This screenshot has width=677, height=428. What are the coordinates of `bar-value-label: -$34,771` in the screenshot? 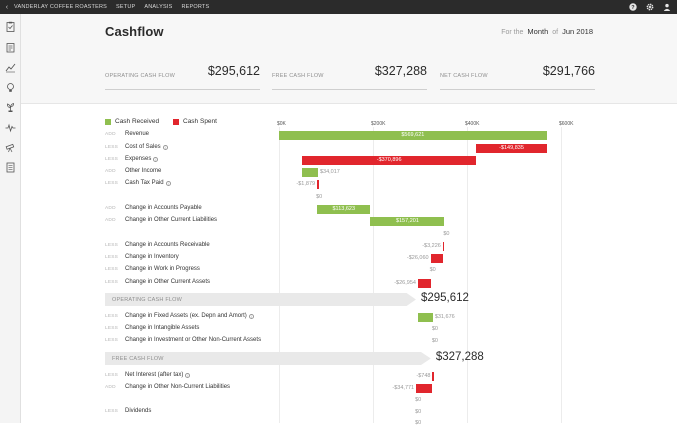 It's located at (403, 387).